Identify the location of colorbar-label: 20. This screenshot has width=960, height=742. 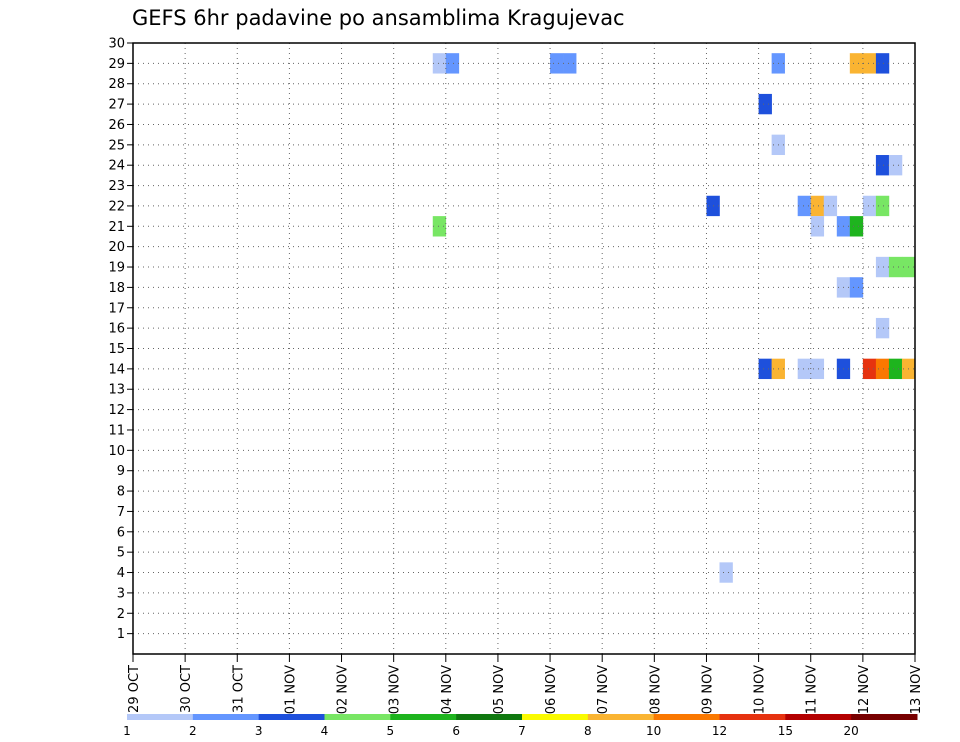
(851, 731).